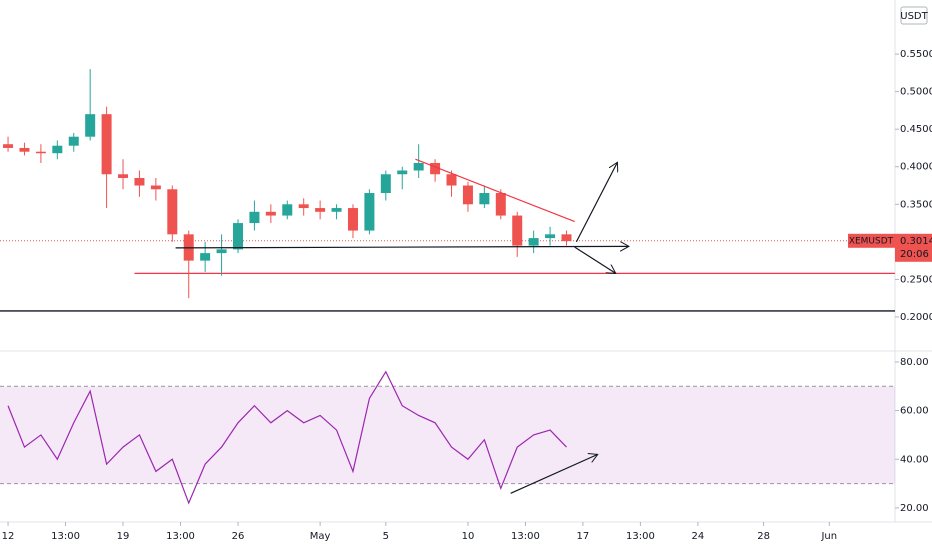  I want to click on x-tick-label: Jun, so click(828, 536).